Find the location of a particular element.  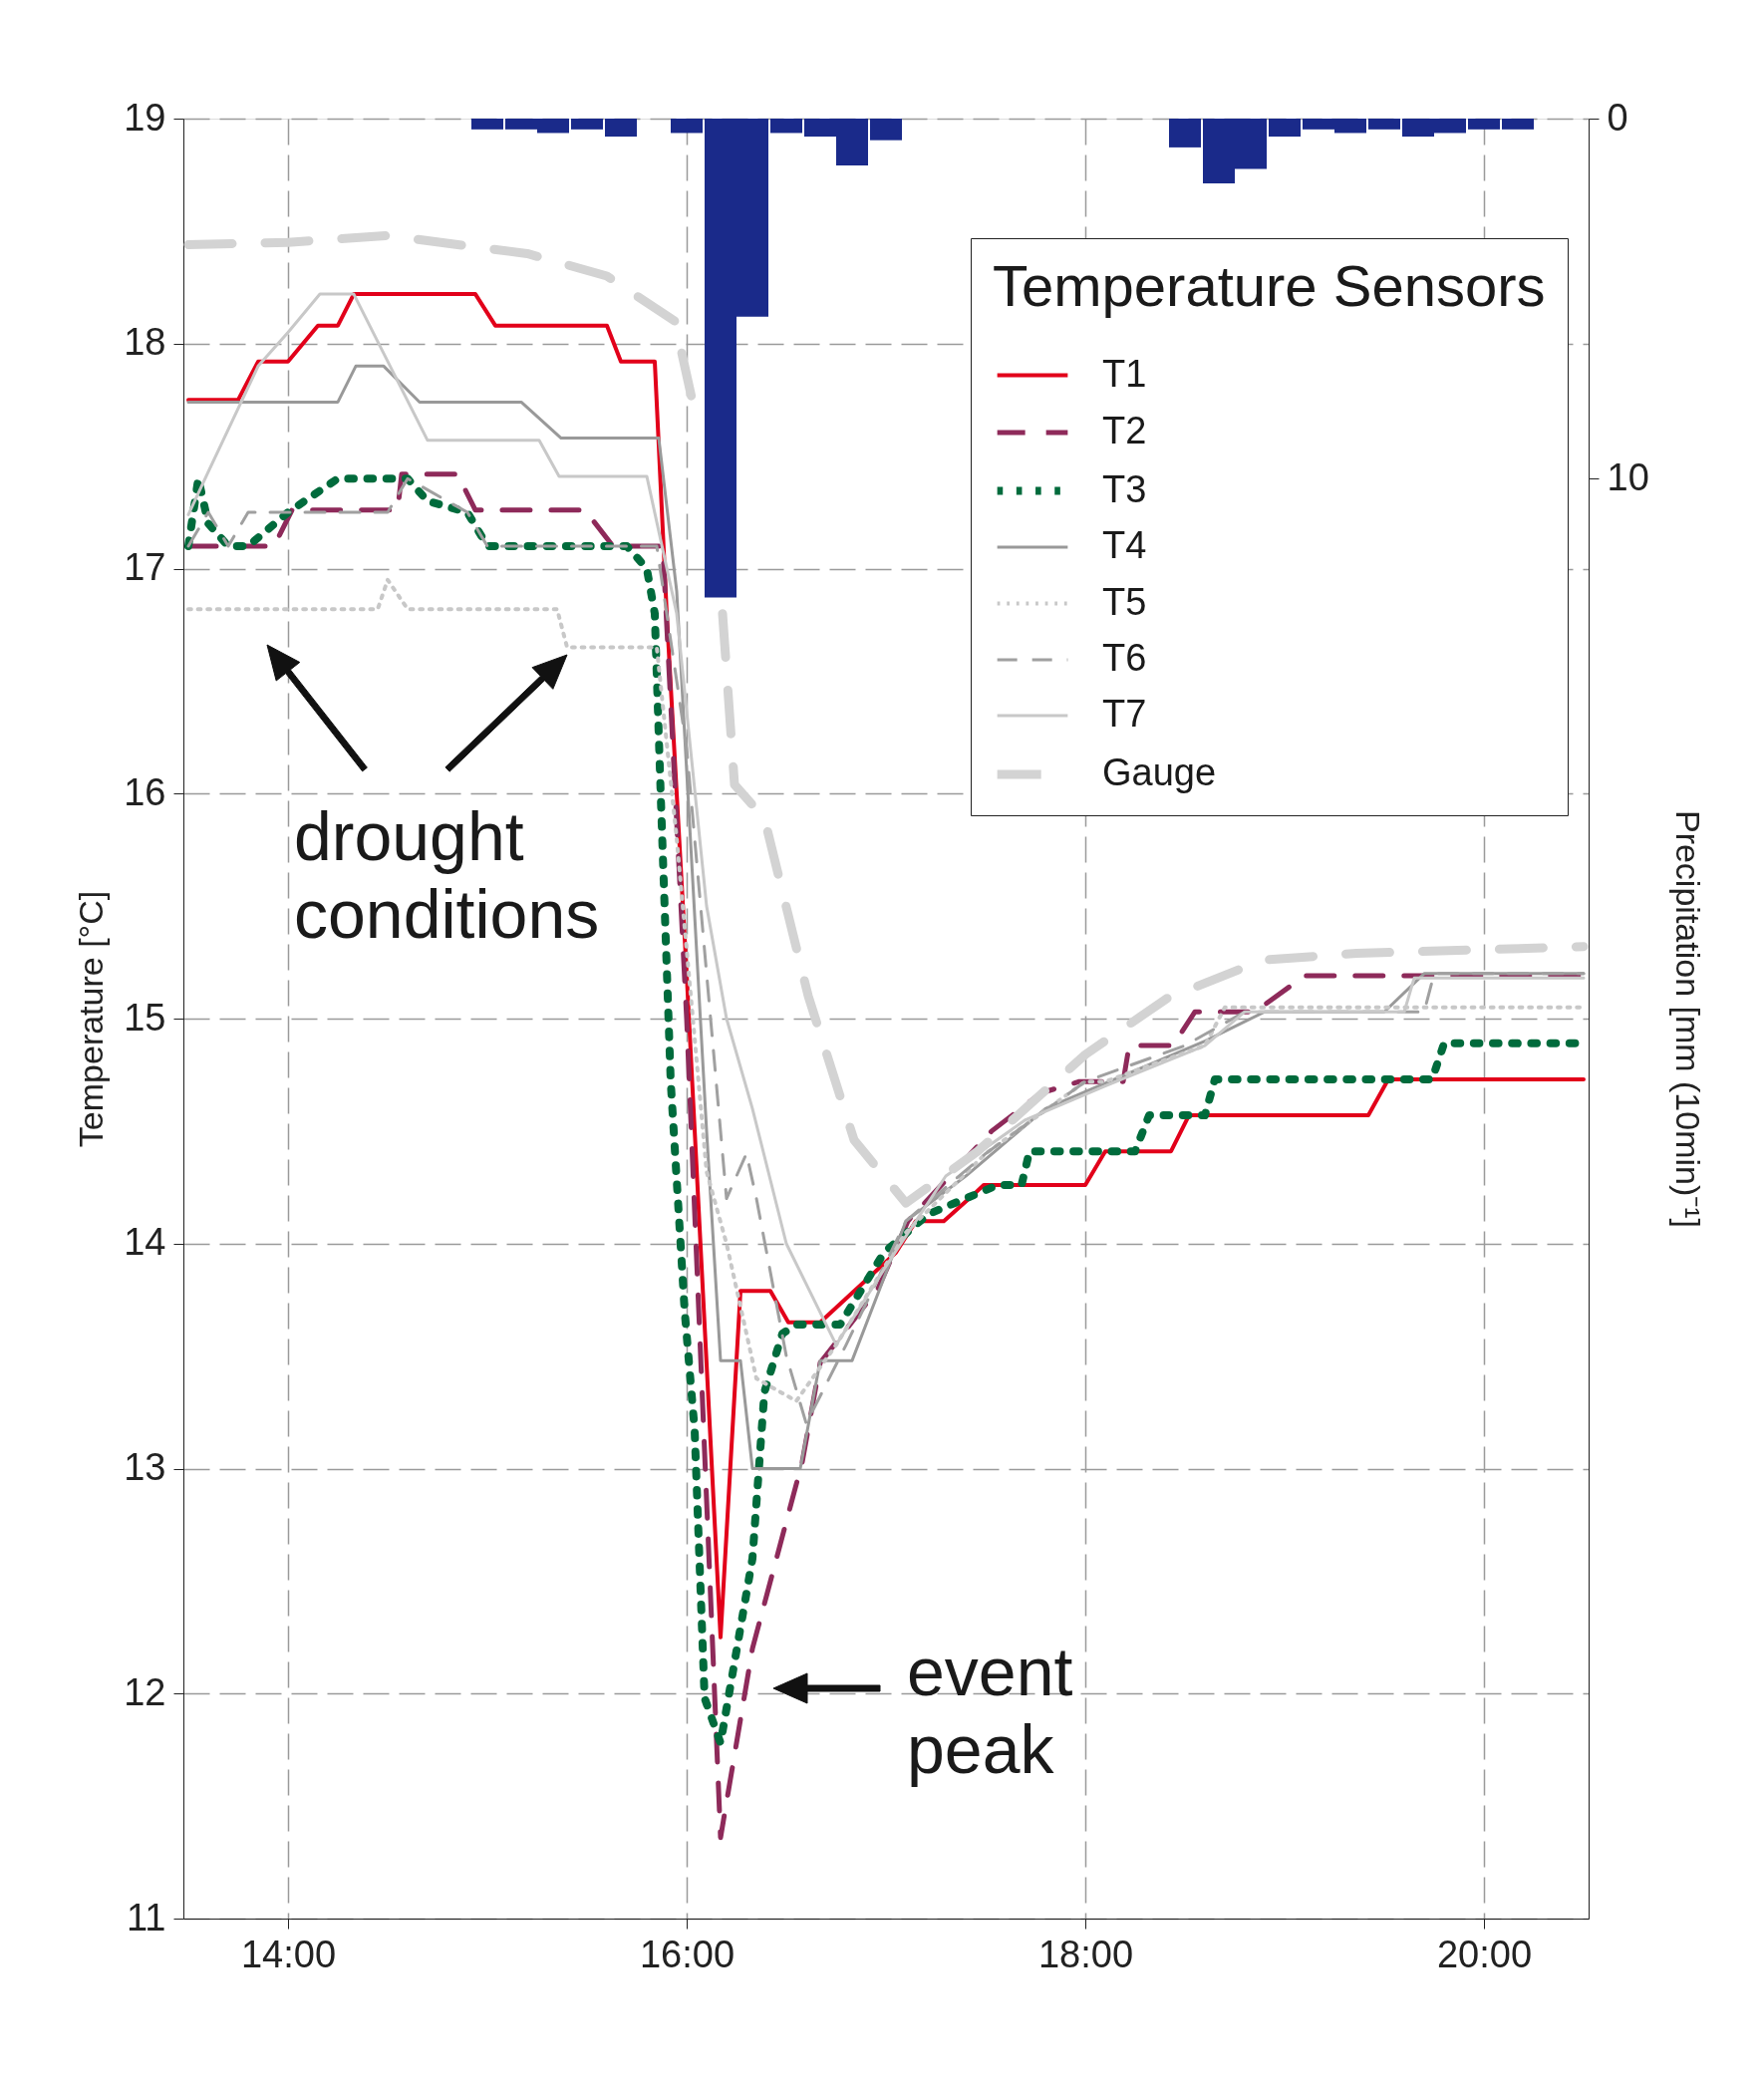

legend-title: Temperature Sensors is located at coordinates (1269, 285).